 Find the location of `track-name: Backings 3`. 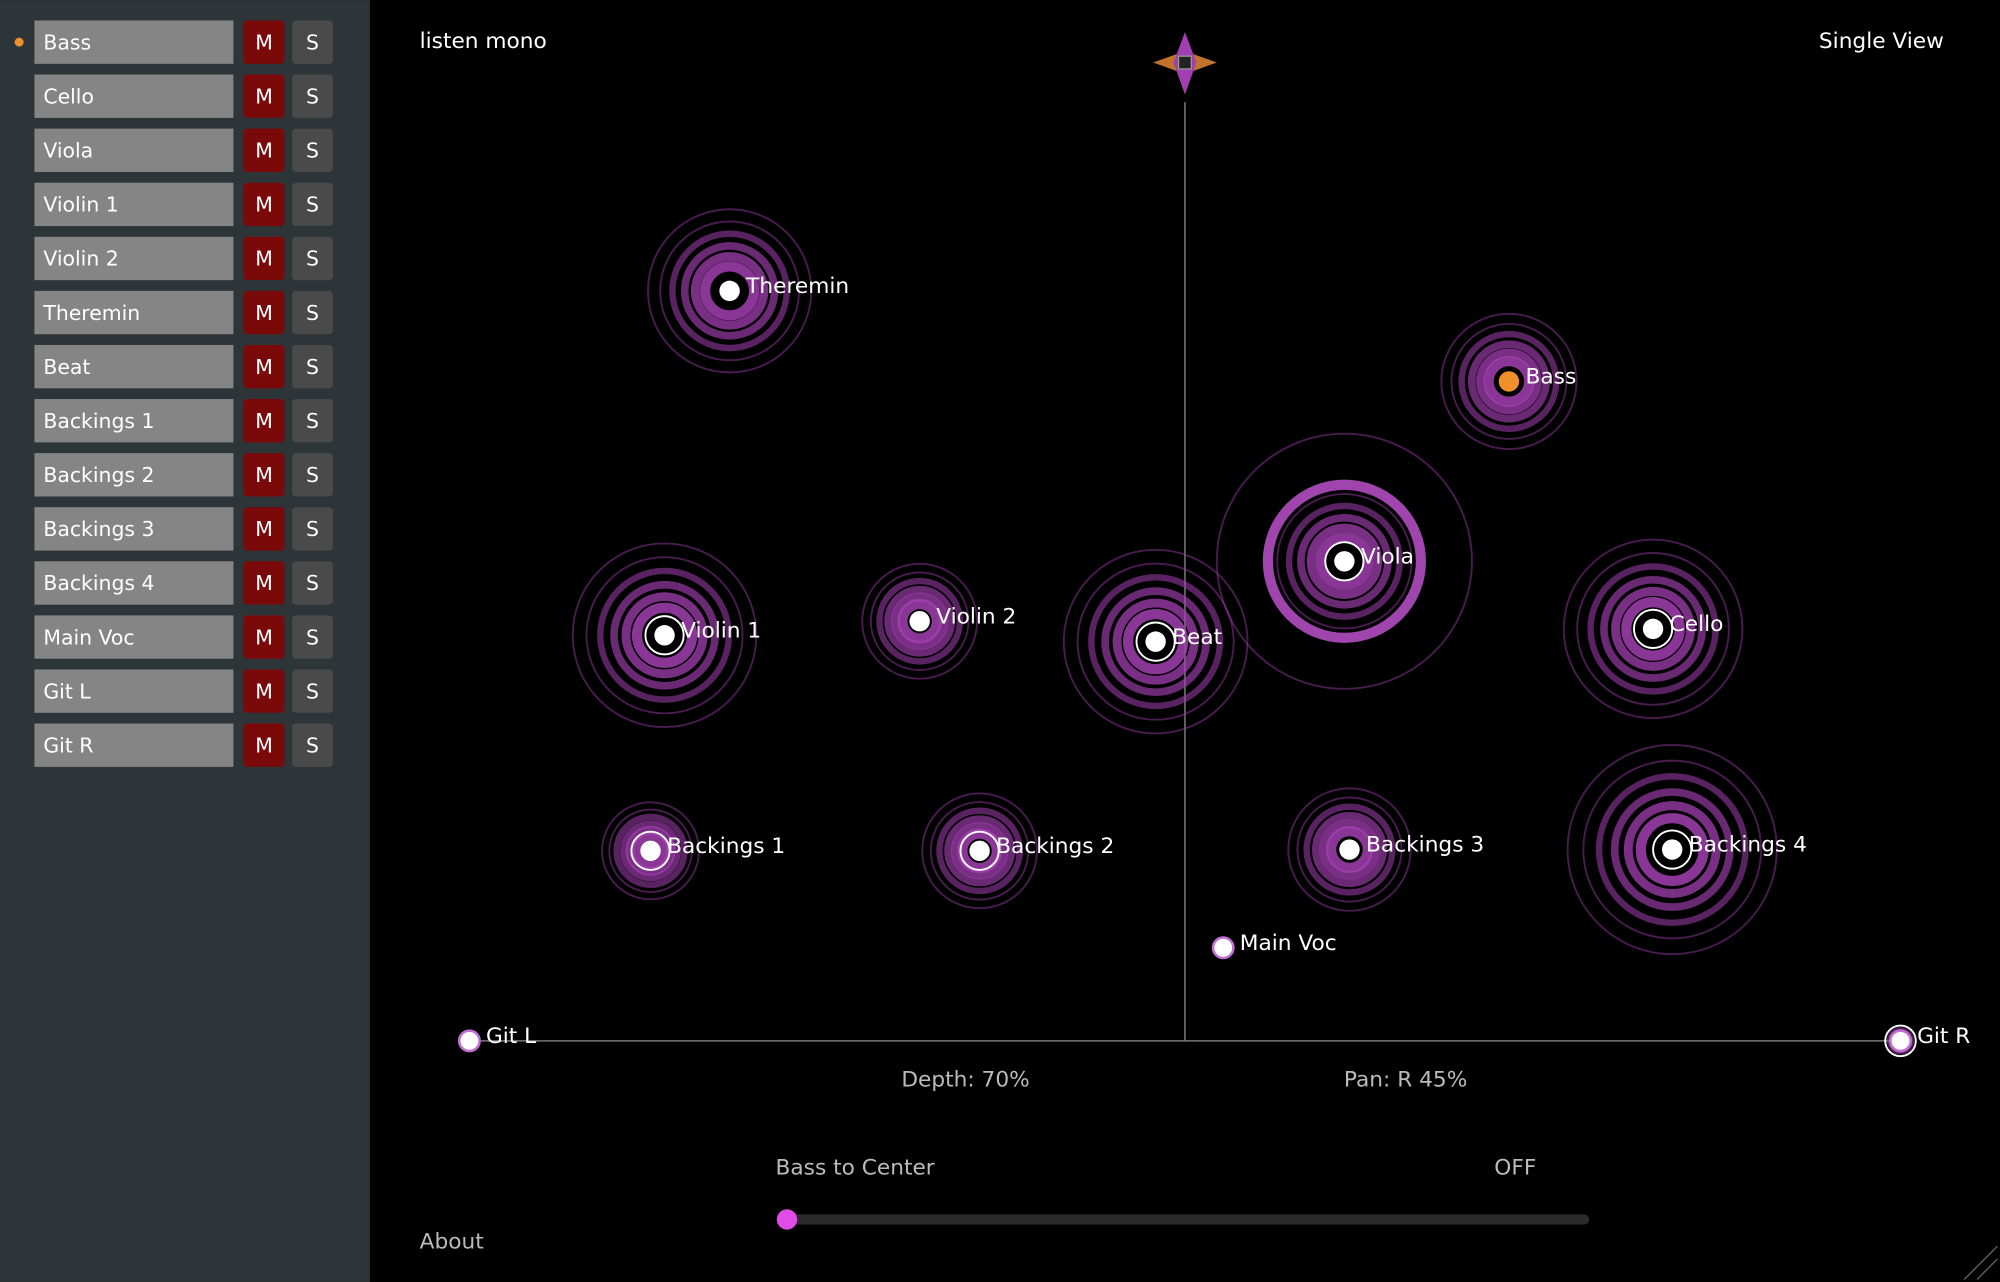

track-name: Backings 3 is located at coordinates (98, 529).